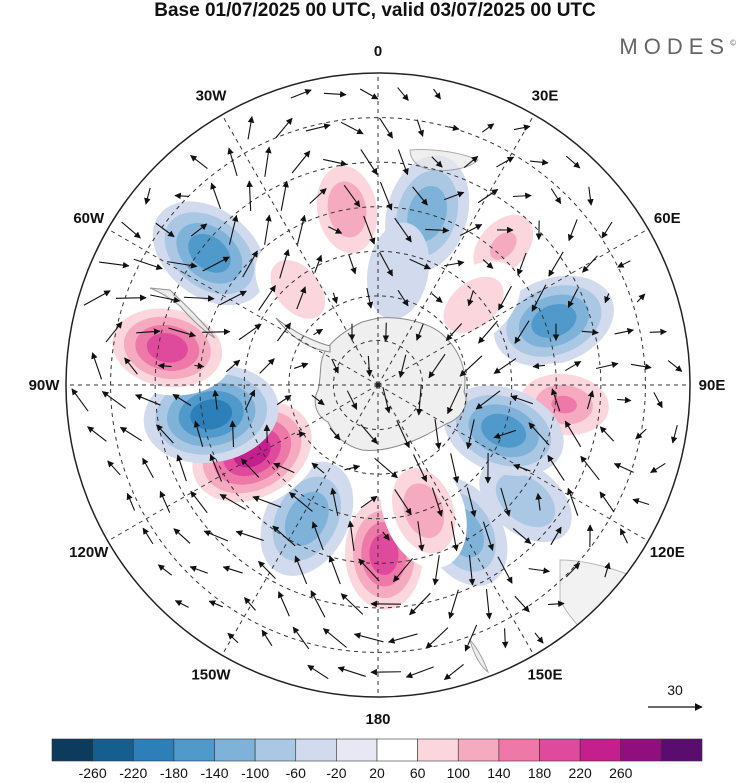 This screenshot has height=783, width=750. Describe the element at coordinates (444, 160) in the screenshot. I see `africa-landmass` at that location.